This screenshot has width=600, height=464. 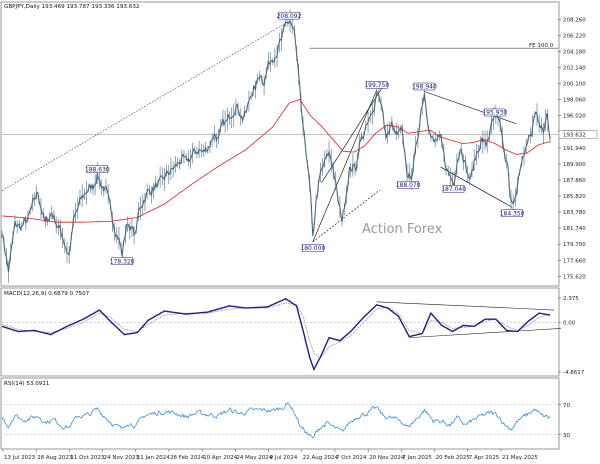 What do you see at coordinates (574, 373) in the screenshot?
I see `macd-axis-label: -4.8617` at bounding box center [574, 373].